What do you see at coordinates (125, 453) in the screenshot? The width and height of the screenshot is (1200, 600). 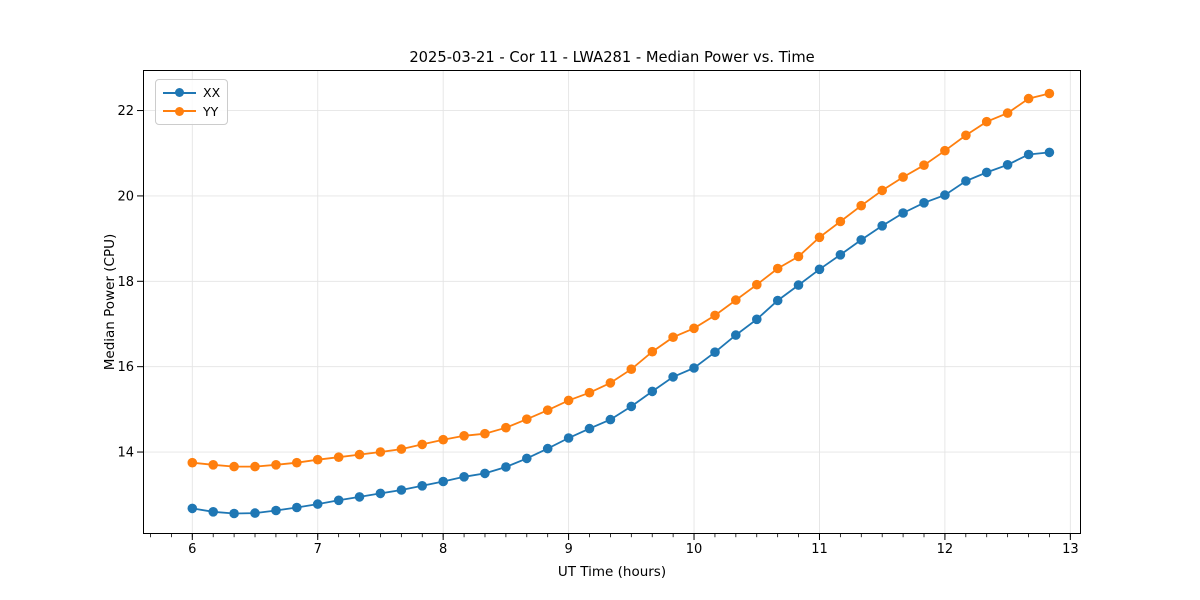 I see `y-tick-label: 14` at bounding box center [125, 453].